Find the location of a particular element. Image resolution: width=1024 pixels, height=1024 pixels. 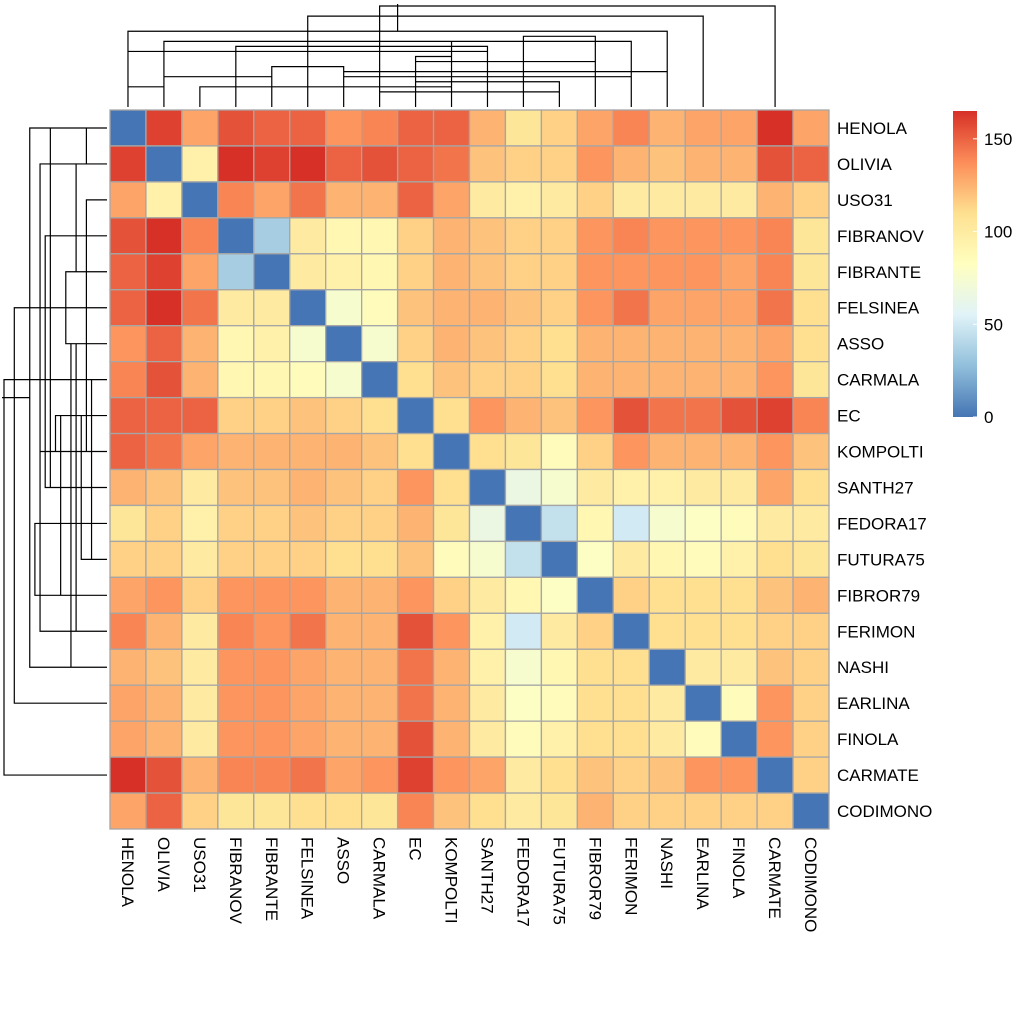

row-label: EARLINA is located at coordinates (873, 703).